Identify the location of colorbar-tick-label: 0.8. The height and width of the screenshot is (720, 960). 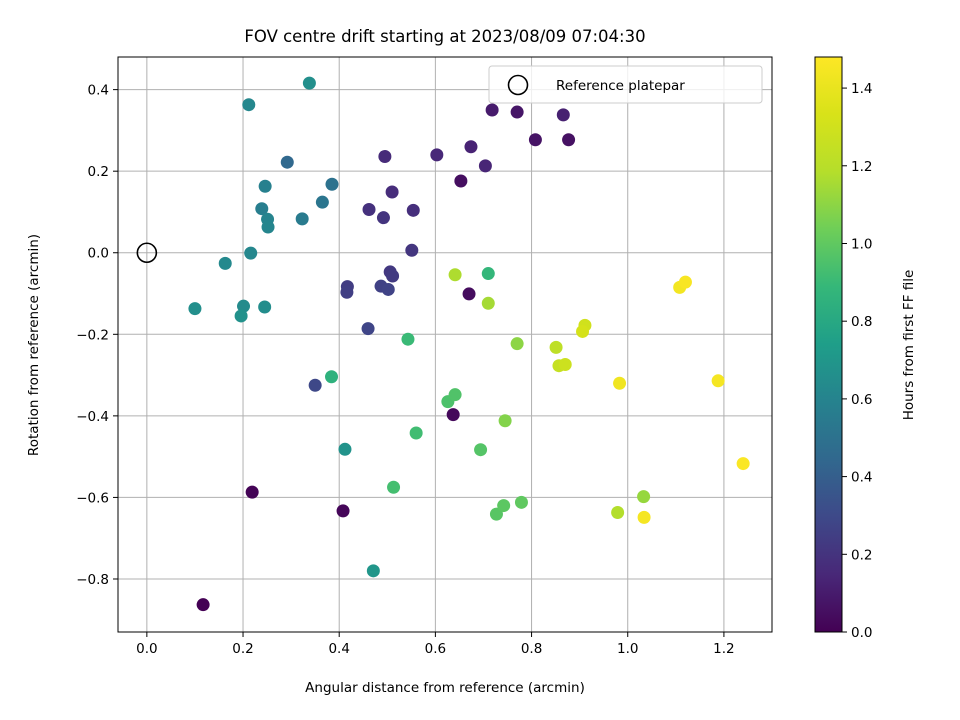
(861, 322).